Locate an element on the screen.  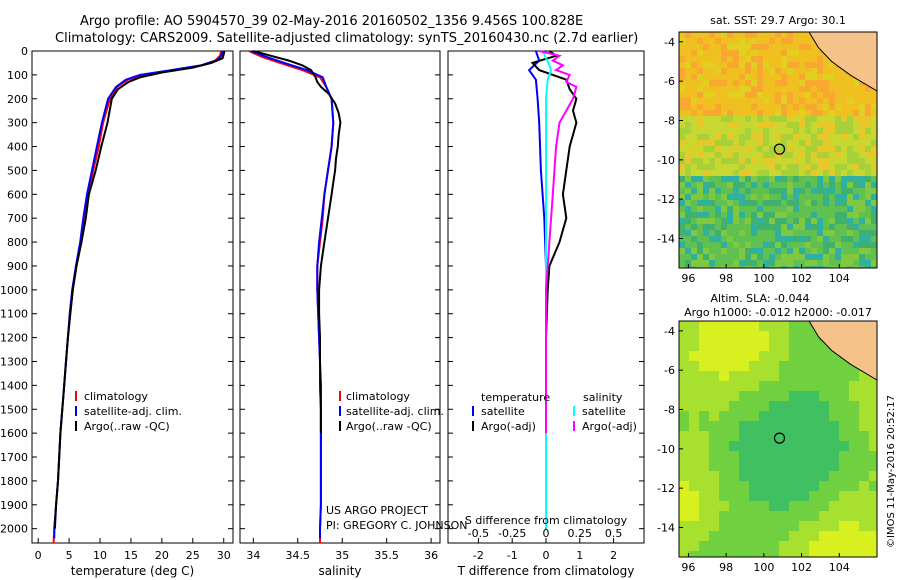
map-top-title: sat. SST: 29.7 Argo: 30.1 is located at coordinates (778, 20).